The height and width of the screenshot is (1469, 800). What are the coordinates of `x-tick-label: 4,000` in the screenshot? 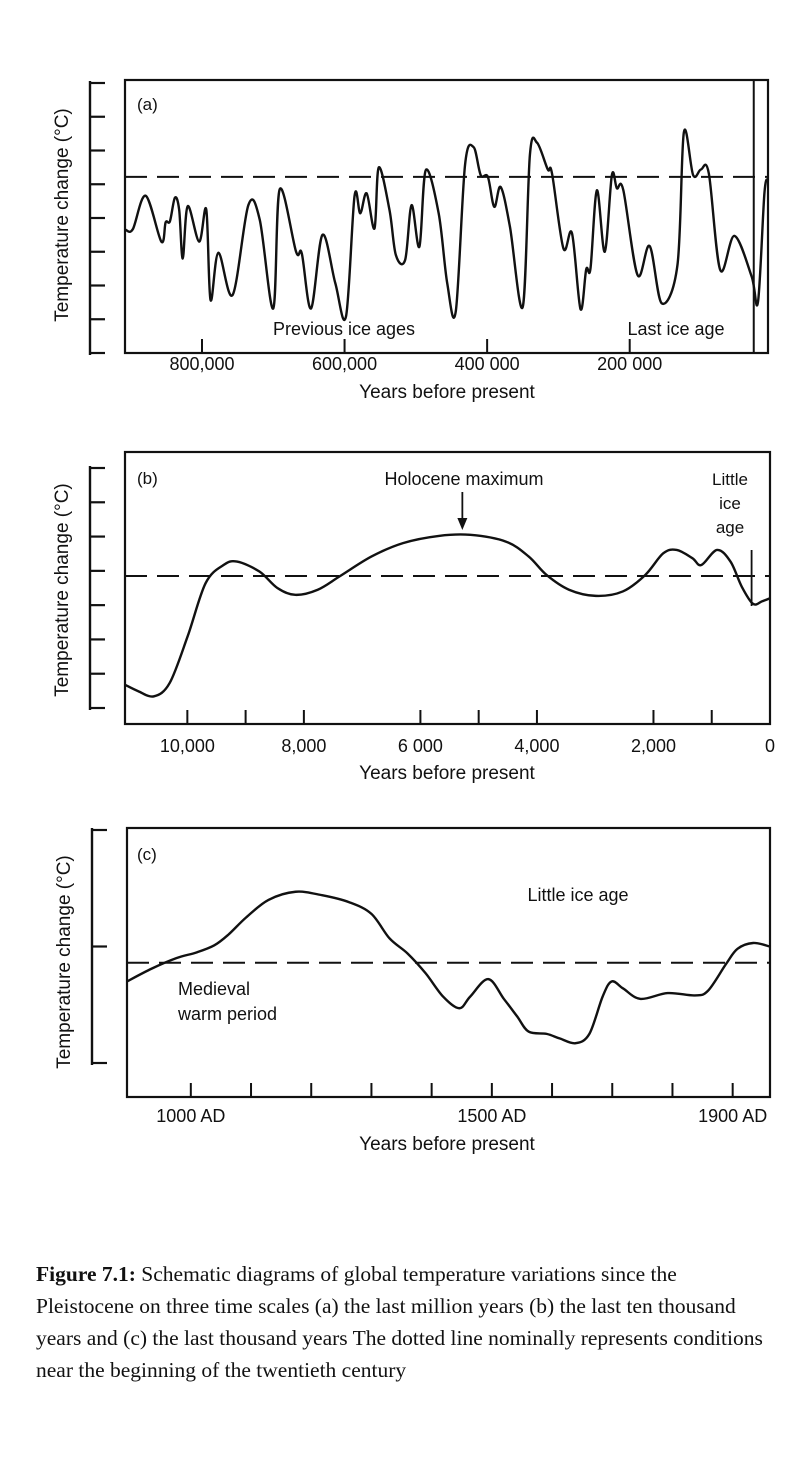 It's located at (536, 746).